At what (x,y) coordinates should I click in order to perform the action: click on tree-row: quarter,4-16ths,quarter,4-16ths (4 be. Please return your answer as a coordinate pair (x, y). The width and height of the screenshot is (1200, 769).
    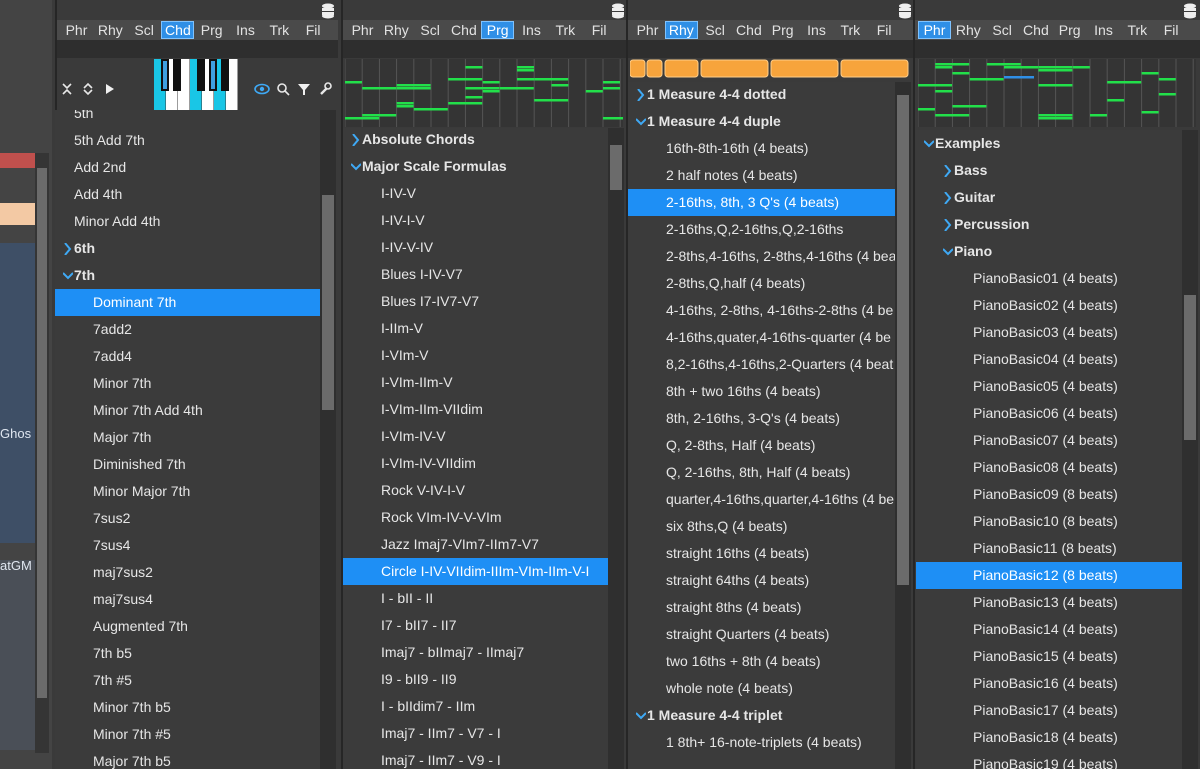
    Looking at the image, I should click on (761, 499).